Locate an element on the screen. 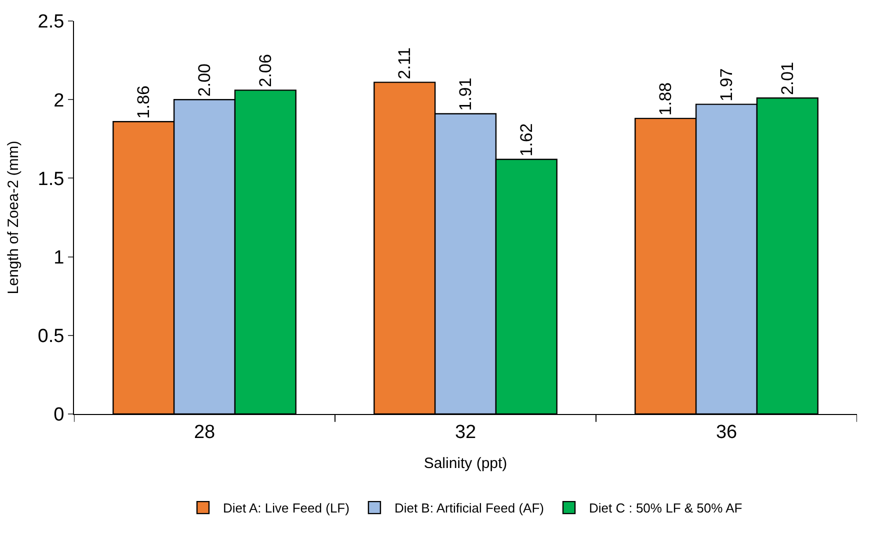 This screenshot has width=877, height=535. x-tick-label: 36 is located at coordinates (727, 432).